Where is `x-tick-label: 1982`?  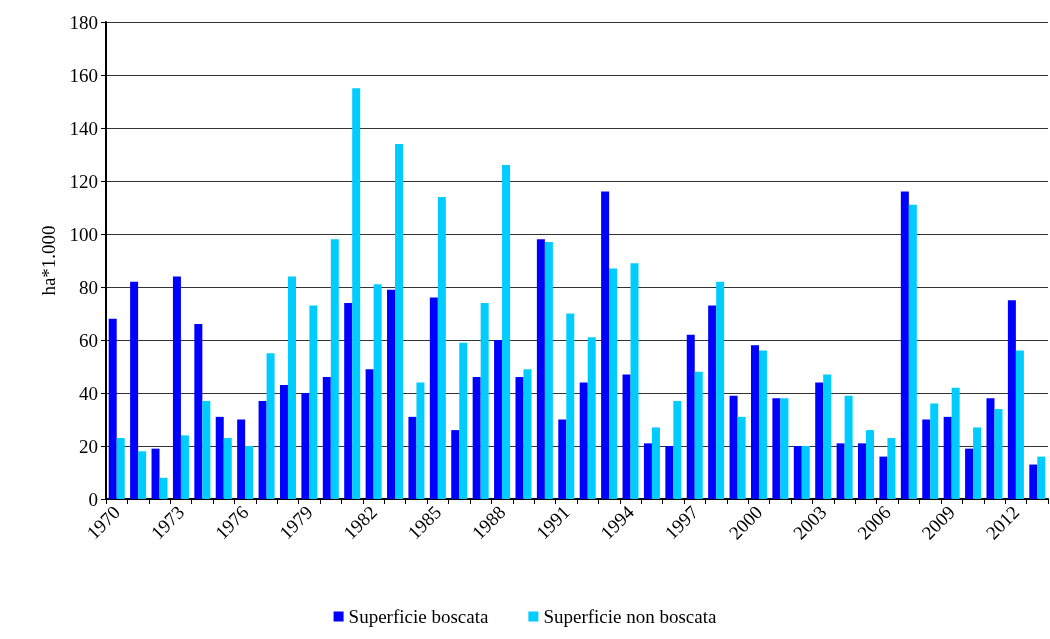
x-tick-label: 1982 is located at coordinates (360, 522).